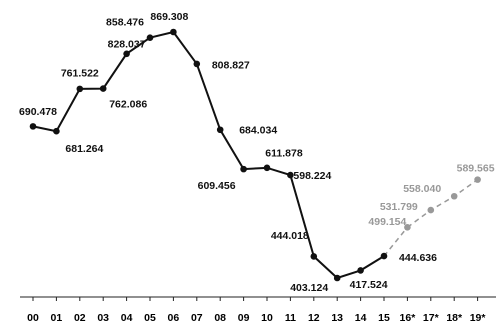  What do you see at coordinates (258, 131) in the screenshot?
I see `data-label: 684.034` at bounding box center [258, 131].